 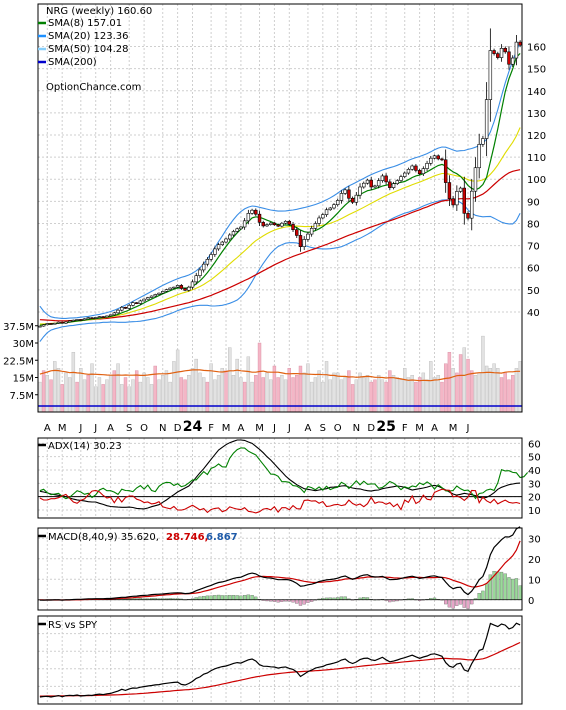 I want to click on month-label-18: O, so click(x=338, y=428).